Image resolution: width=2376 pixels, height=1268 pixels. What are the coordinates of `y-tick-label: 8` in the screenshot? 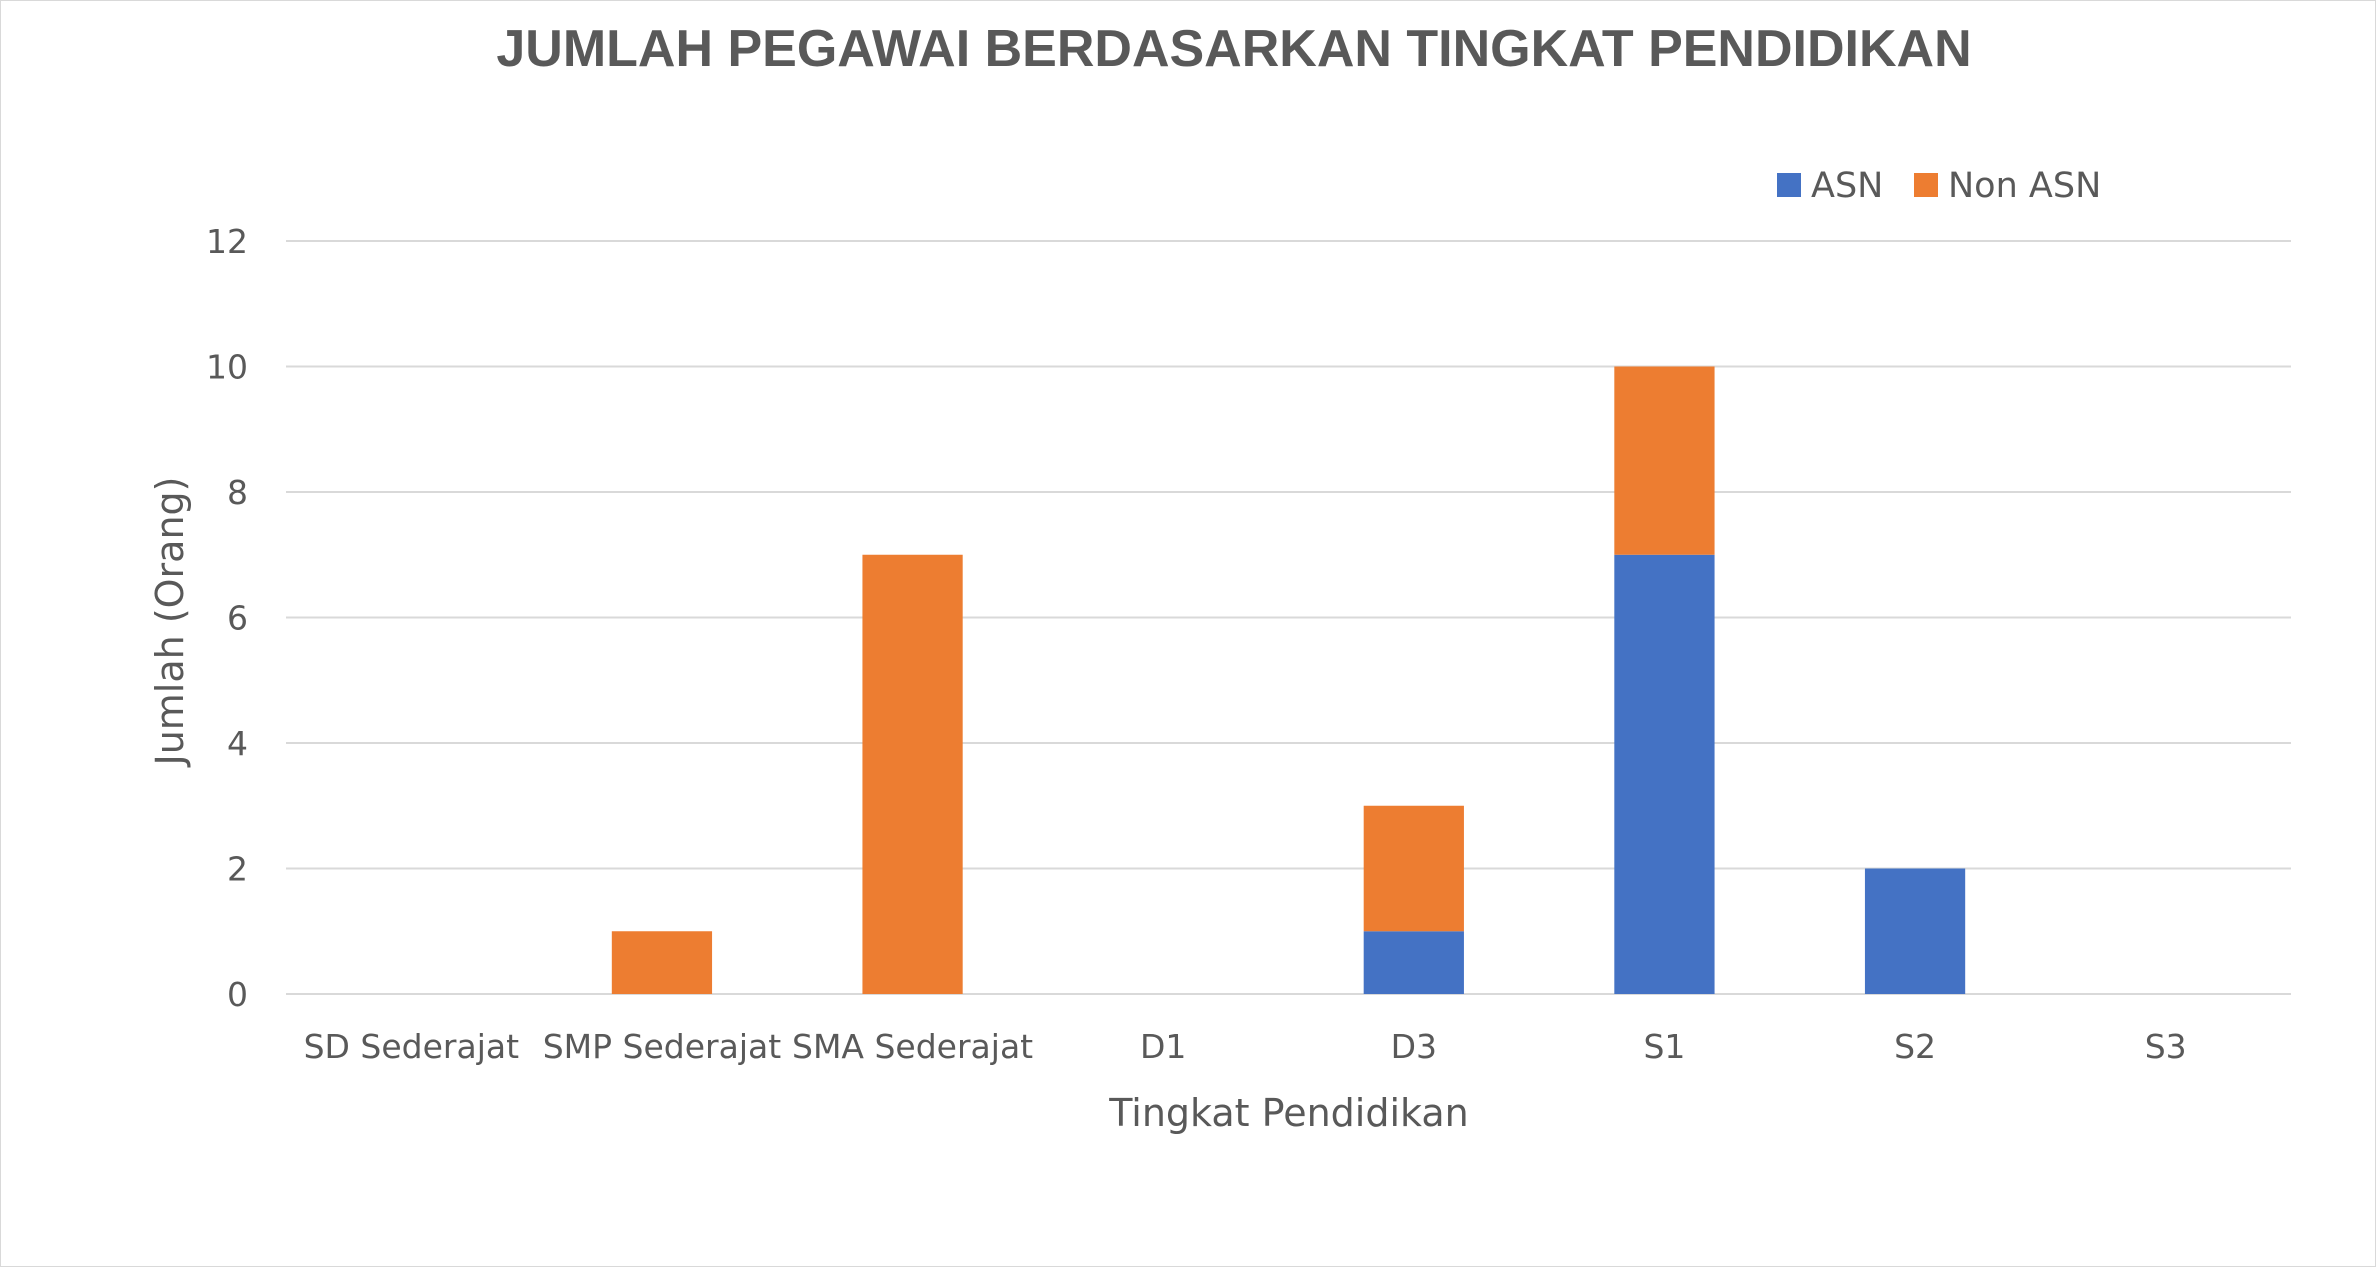 It's located at (237, 492).